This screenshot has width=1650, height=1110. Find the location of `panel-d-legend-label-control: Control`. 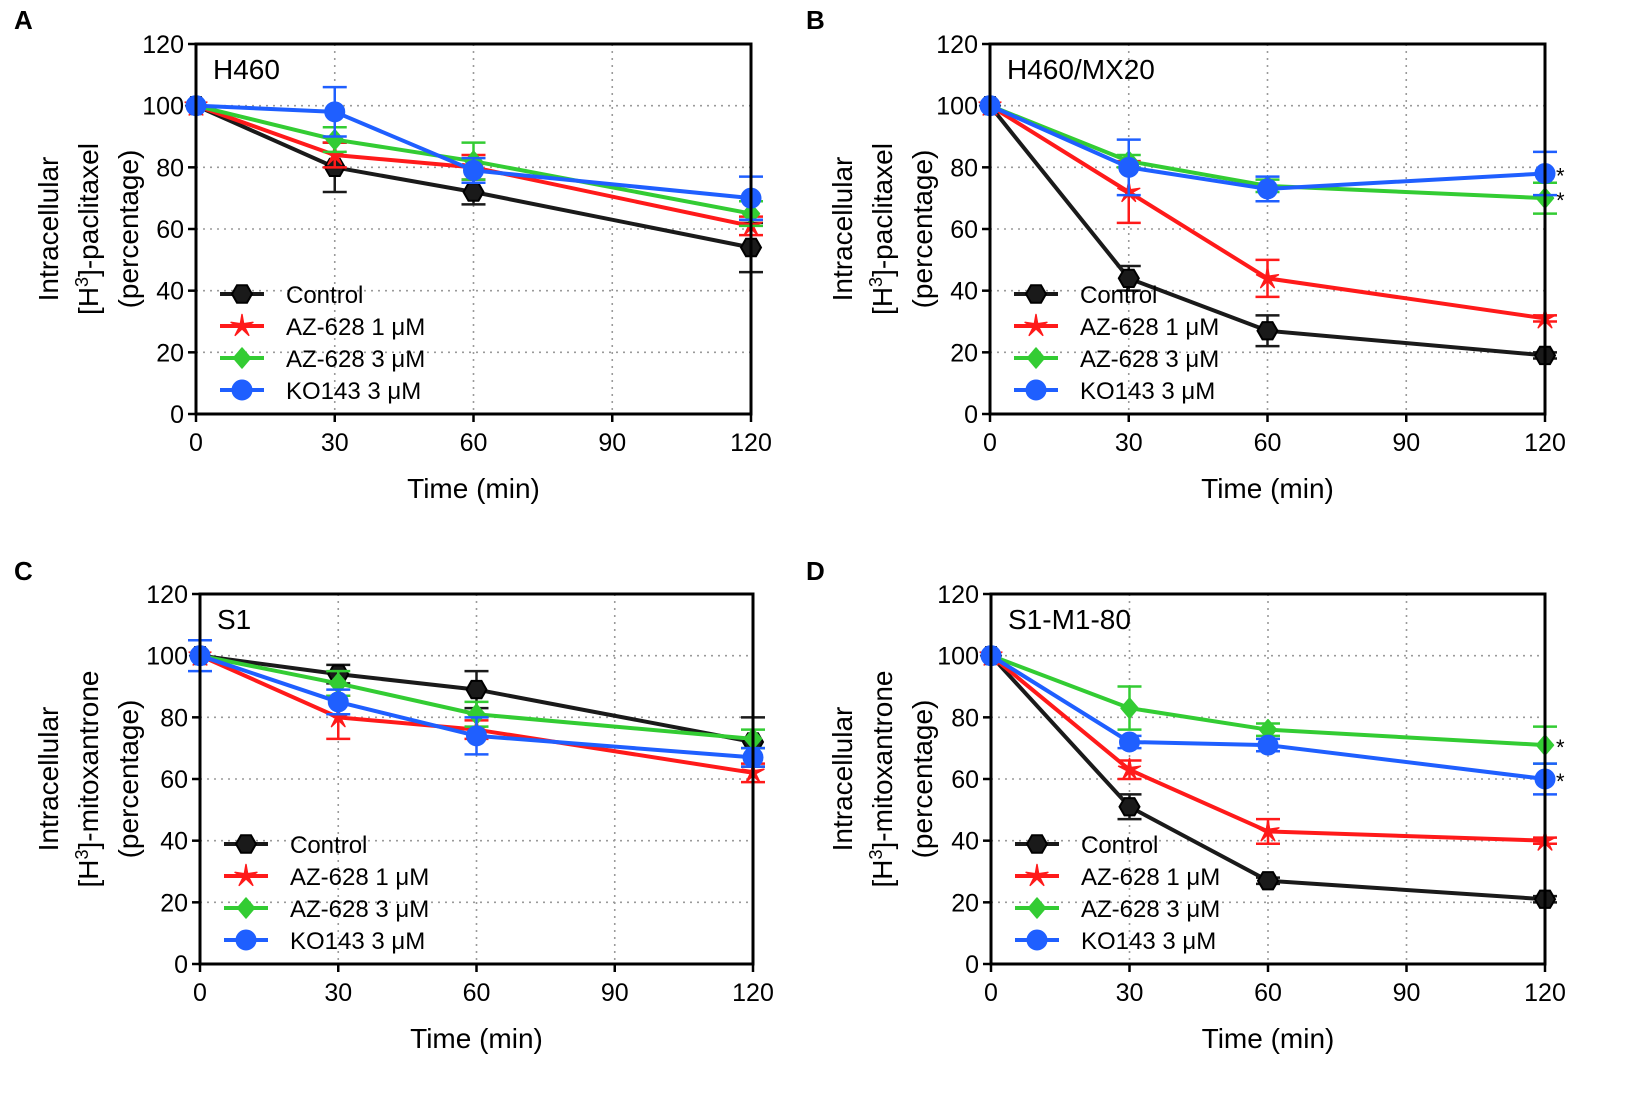

panel-d-legend-label-control: Control is located at coordinates (1119, 845).